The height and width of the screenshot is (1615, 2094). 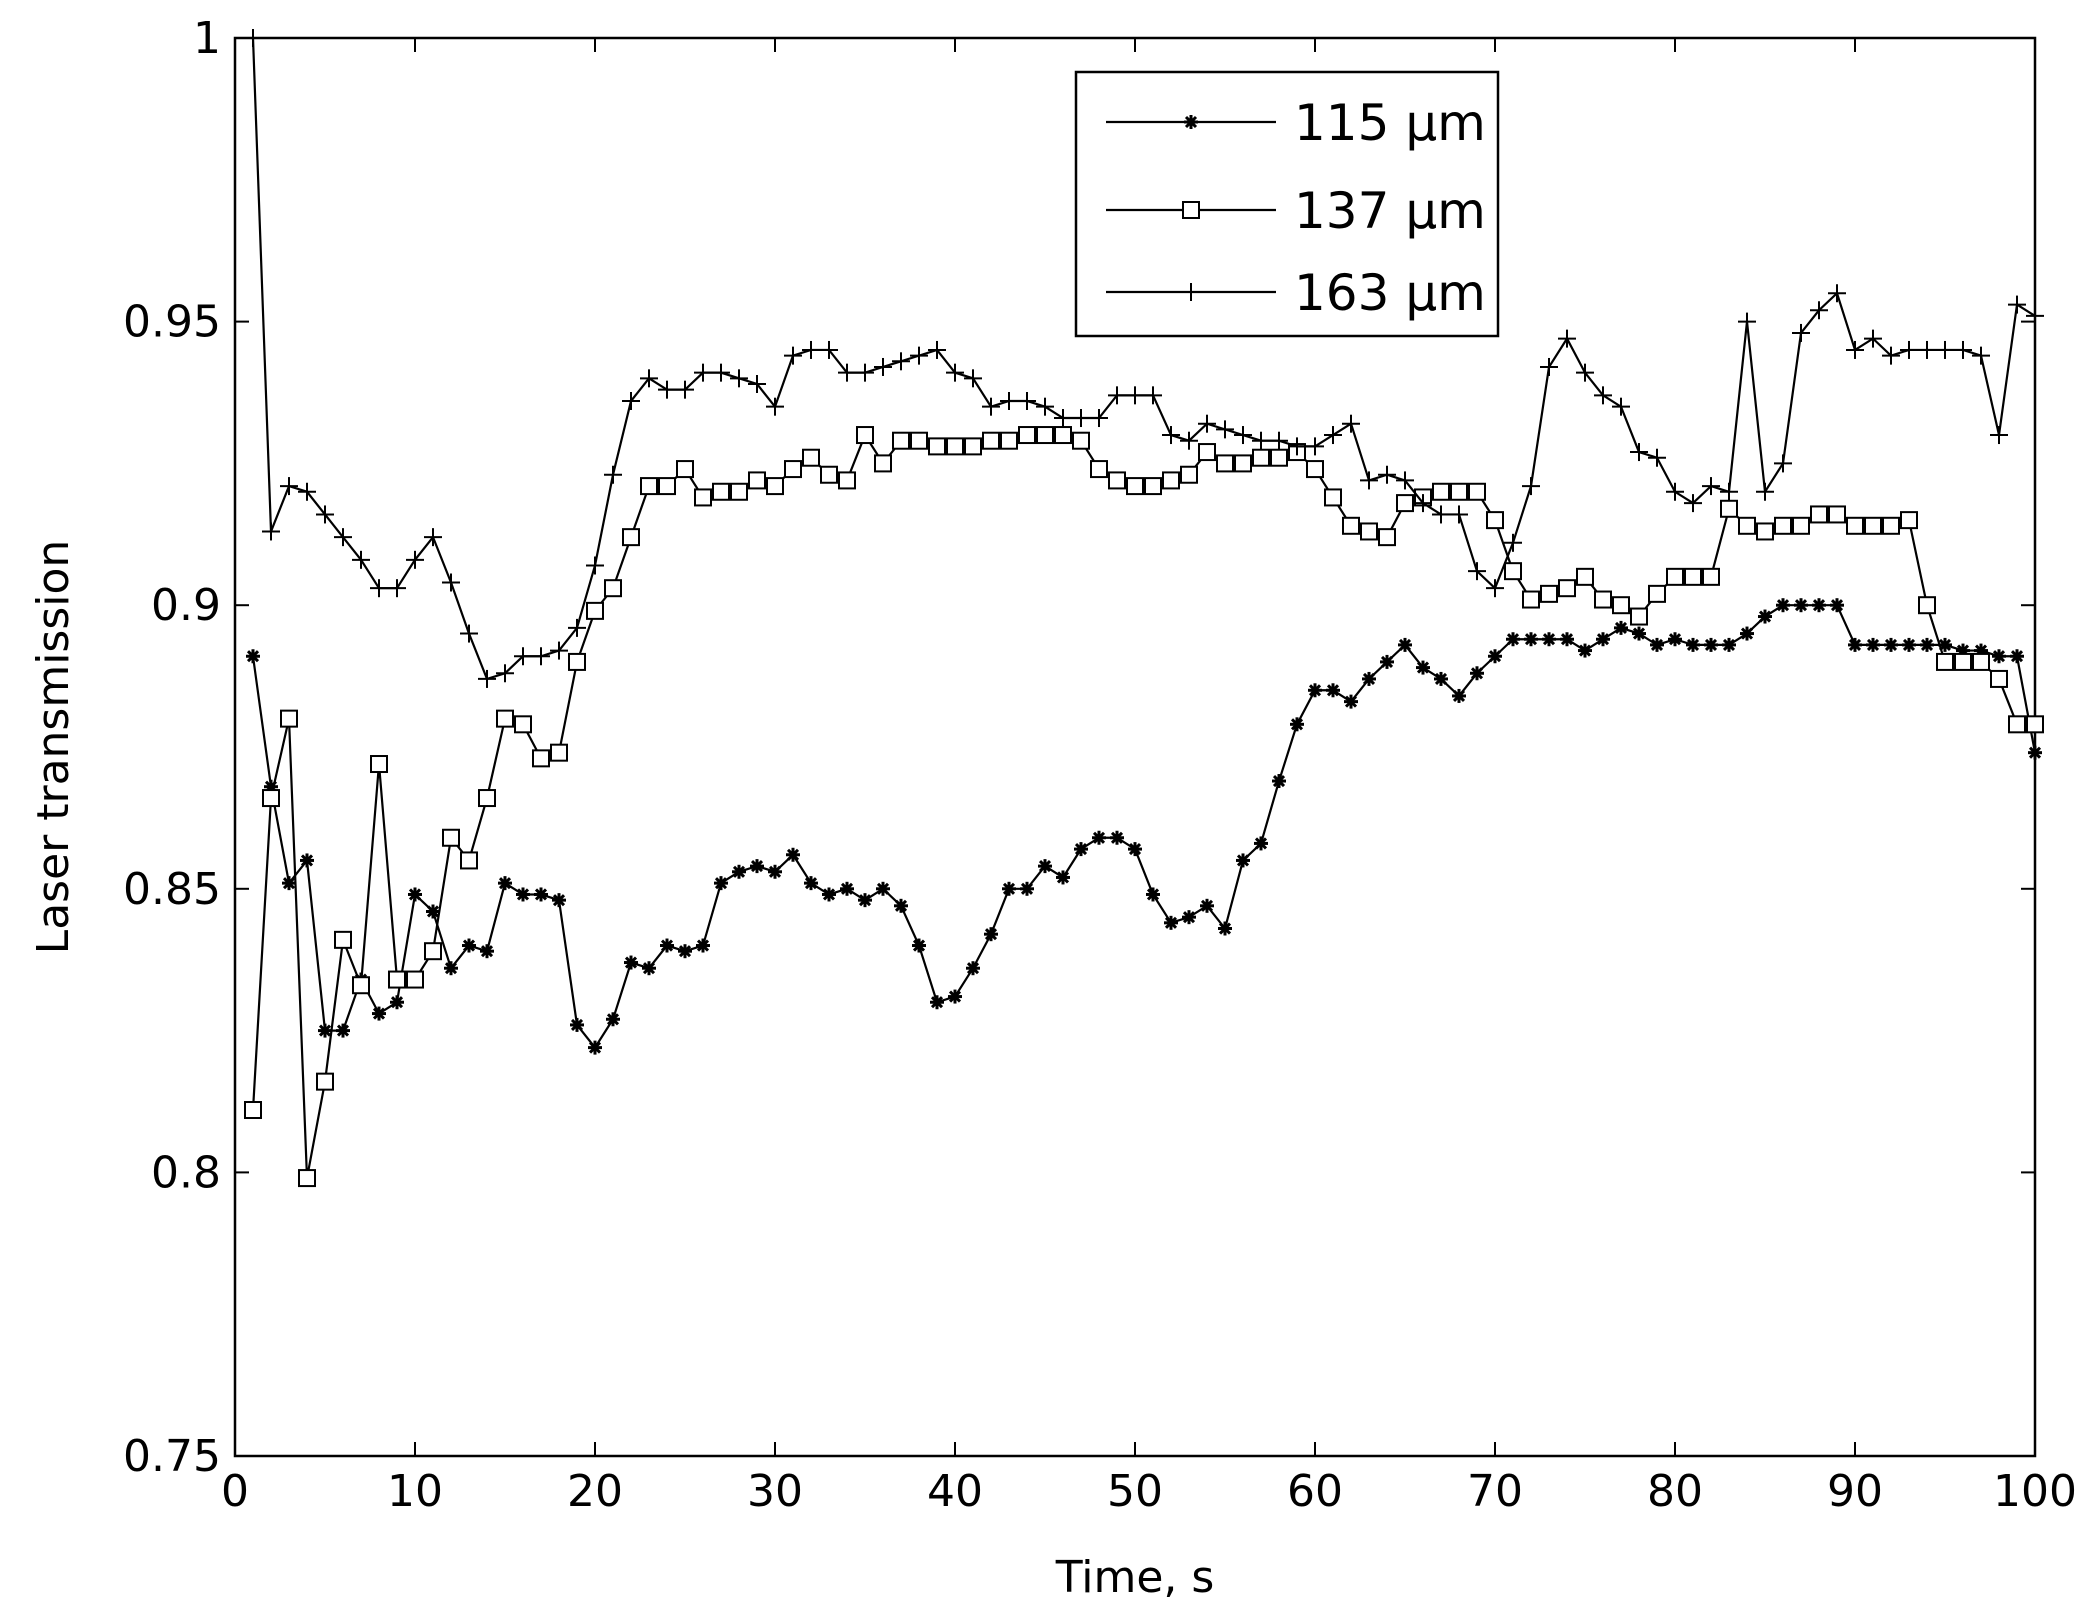 I want to click on y-tick-label: 0.85, so click(x=172, y=889).